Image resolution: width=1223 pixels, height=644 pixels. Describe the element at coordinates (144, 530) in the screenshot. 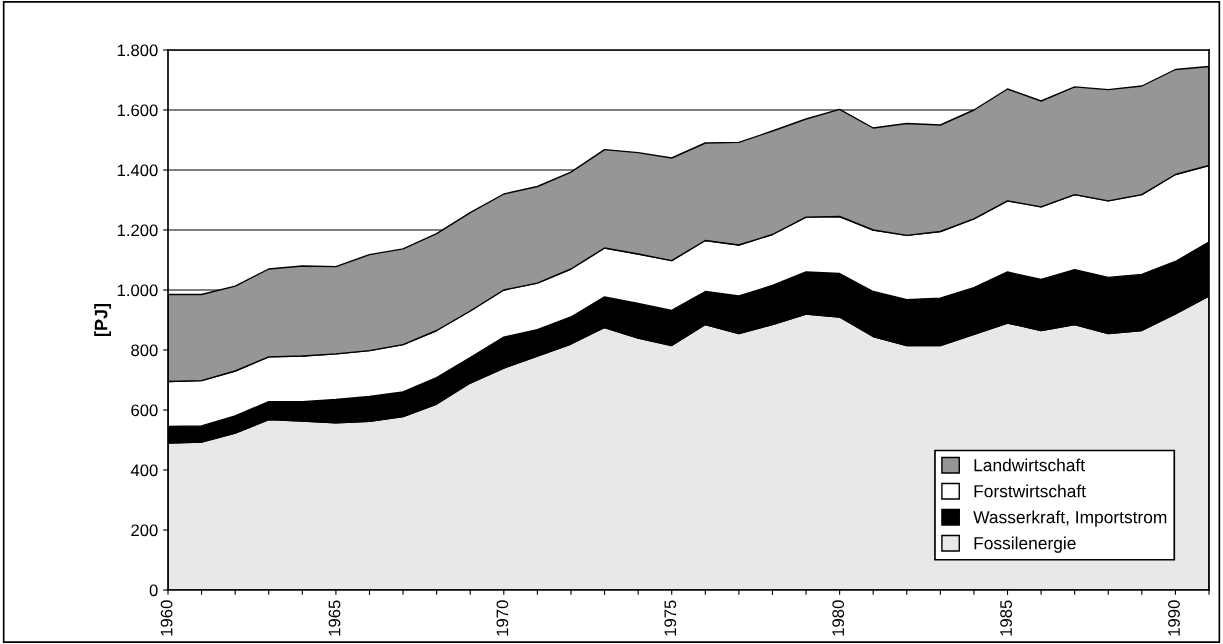

I see `y-tick-label: 200` at that location.